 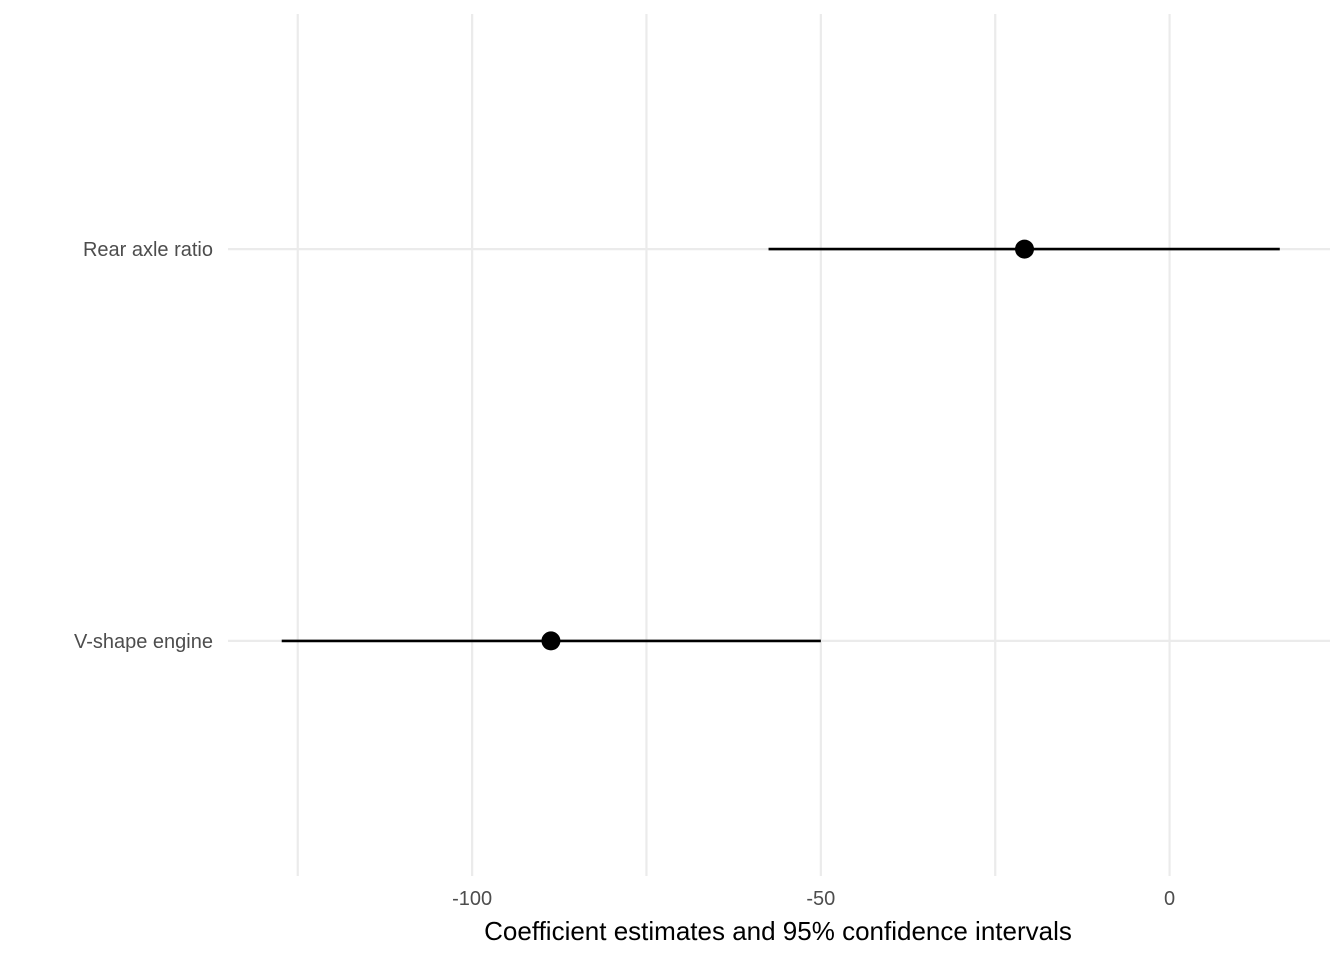 What do you see at coordinates (143, 642) in the screenshot?
I see `y-tick-label: V-shape engine` at bounding box center [143, 642].